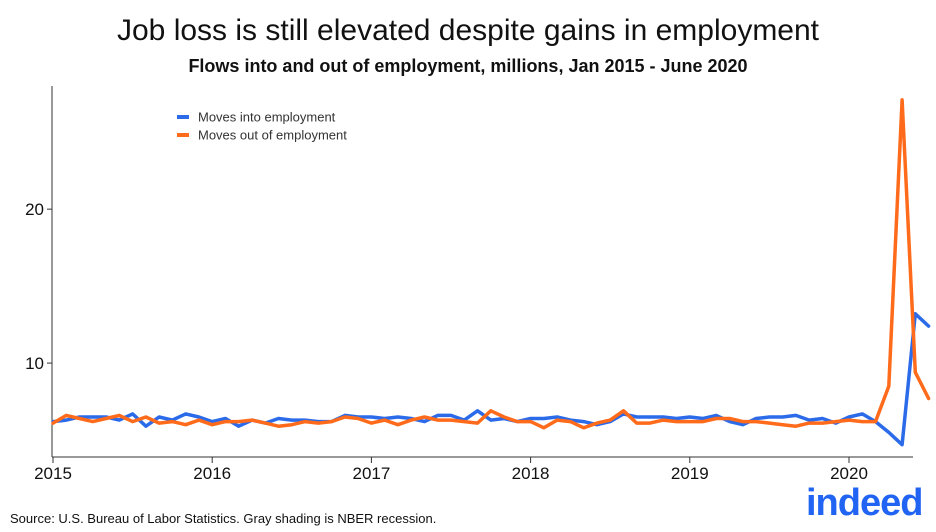 This screenshot has height=532, width=936. I want to click on legend-label: Moves into employment, so click(267, 117).